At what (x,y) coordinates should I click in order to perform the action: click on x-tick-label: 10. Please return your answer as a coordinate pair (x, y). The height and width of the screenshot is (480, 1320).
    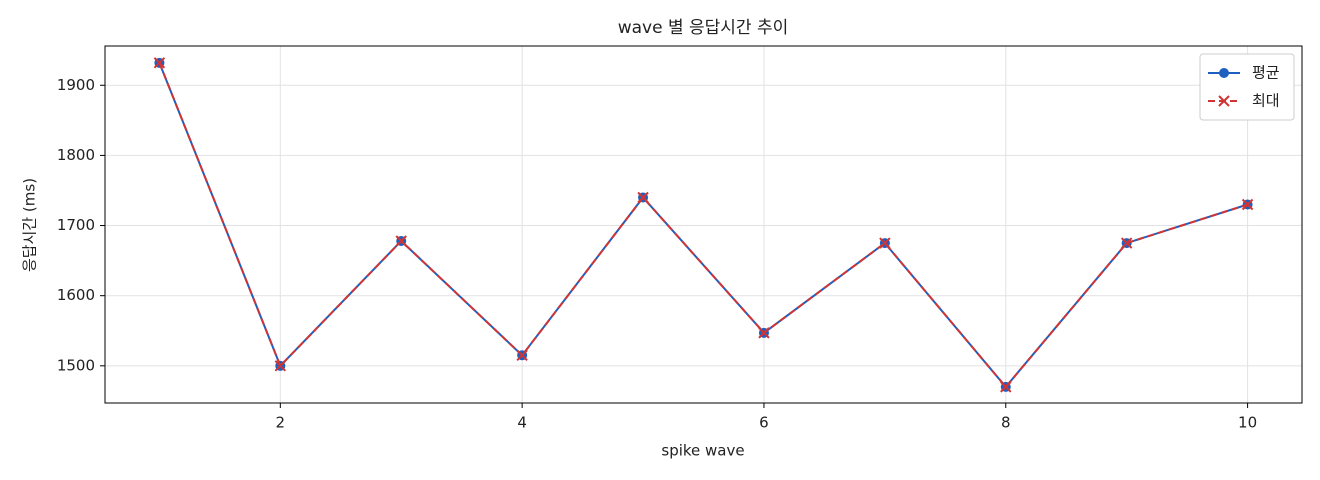
    Looking at the image, I should click on (1247, 423).